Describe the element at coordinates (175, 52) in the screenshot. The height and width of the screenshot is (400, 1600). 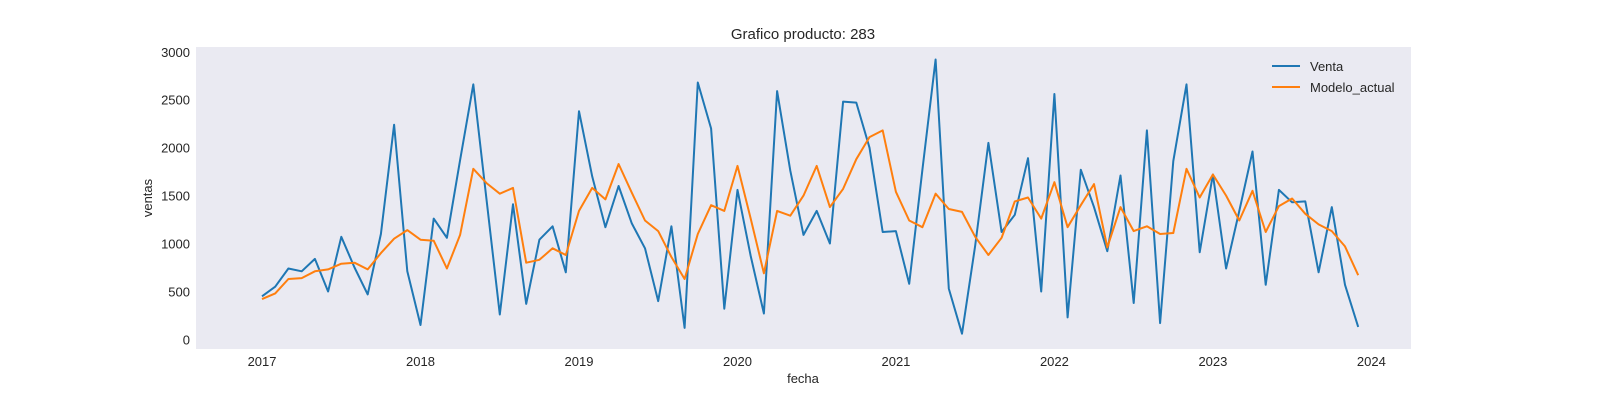
I see `y-tick-label: 3000` at that location.